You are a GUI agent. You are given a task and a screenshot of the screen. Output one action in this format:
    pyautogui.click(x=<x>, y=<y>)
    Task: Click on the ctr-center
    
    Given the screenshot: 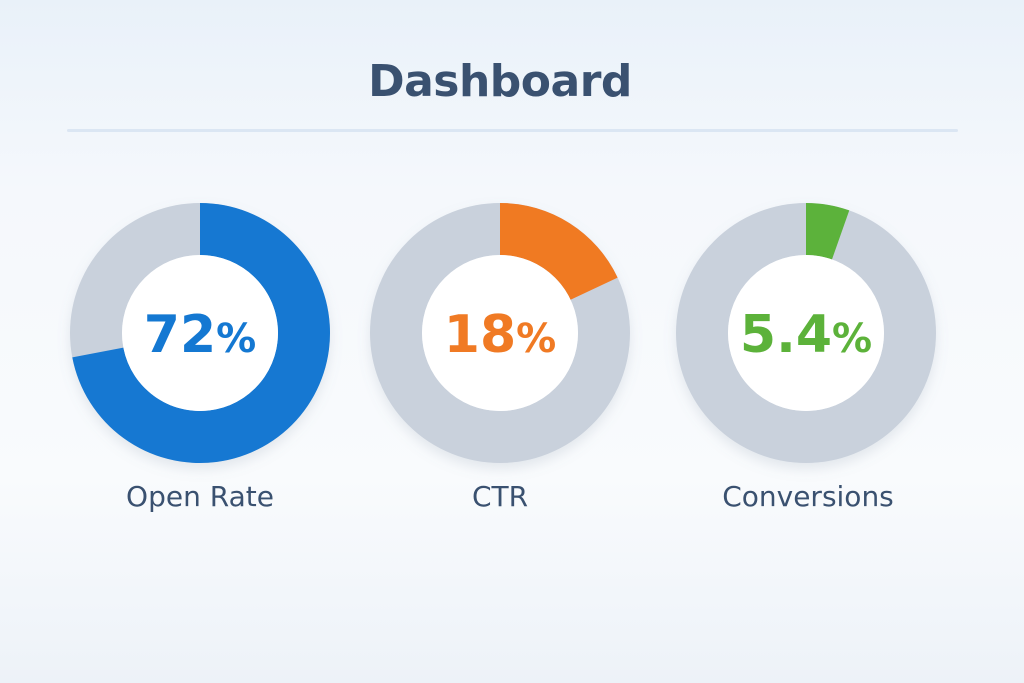 What is the action you would take?
    pyautogui.click(x=500, y=333)
    